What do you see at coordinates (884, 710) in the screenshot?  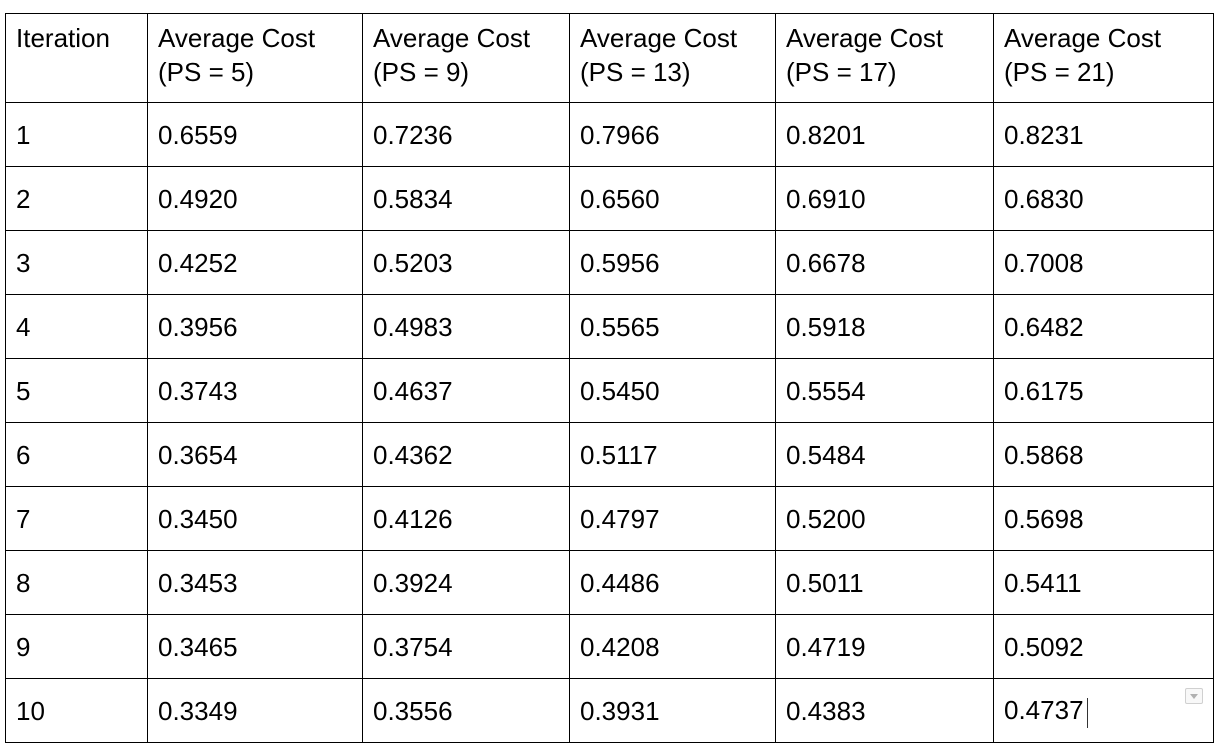 I see `table-cell: 0.4383` at bounding box center [884, 710].